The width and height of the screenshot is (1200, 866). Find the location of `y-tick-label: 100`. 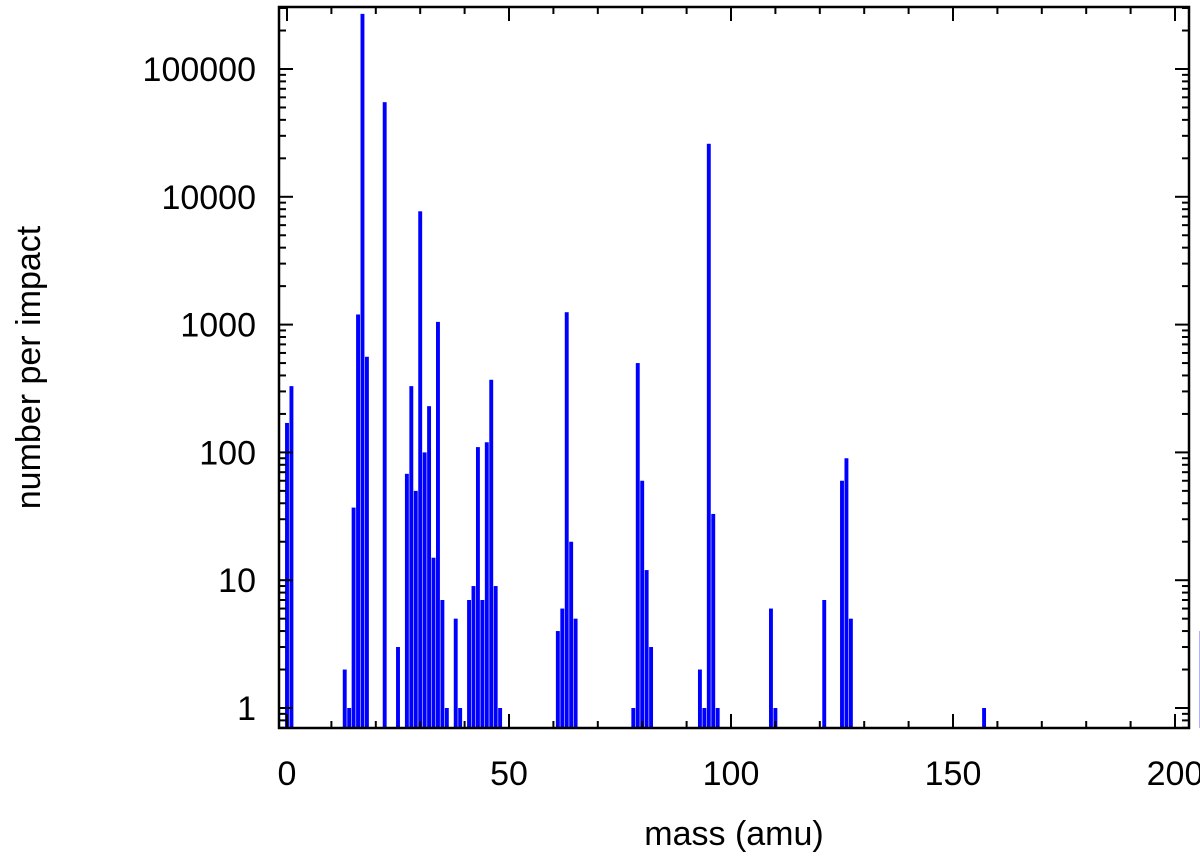

y-tick-label: 100 is located at coordinates (227, 453).